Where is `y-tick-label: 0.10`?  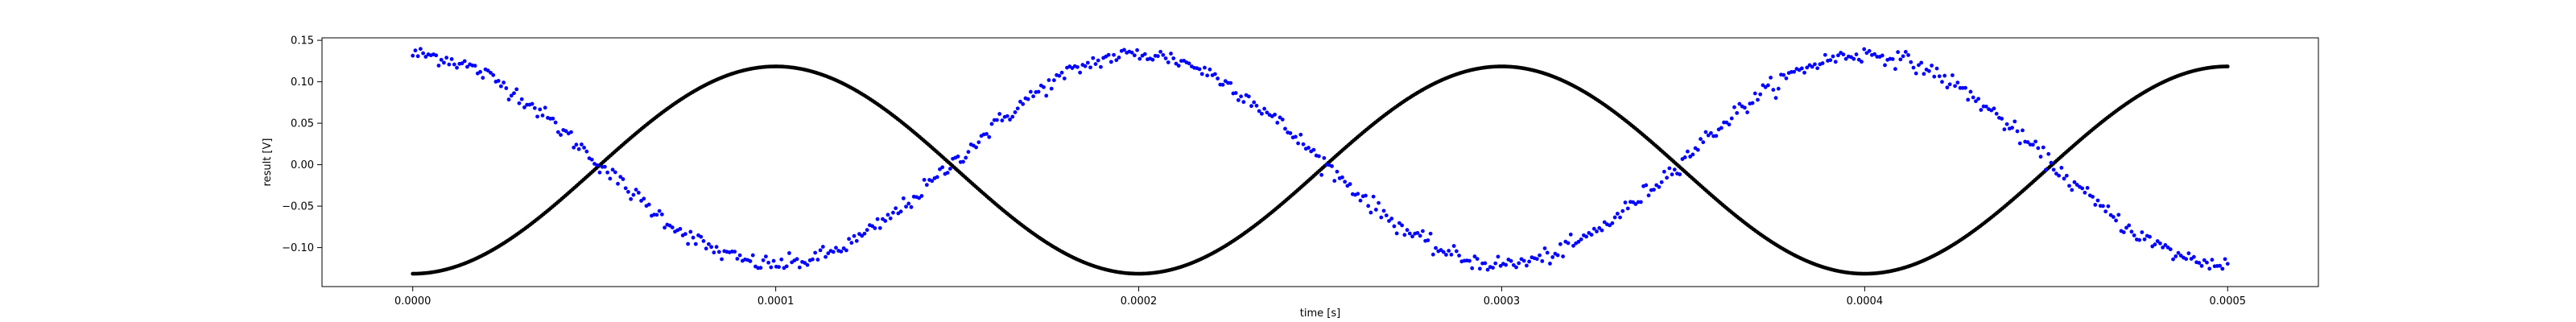 y-tick-label: 0.10 is located at coordinates (302, 82).